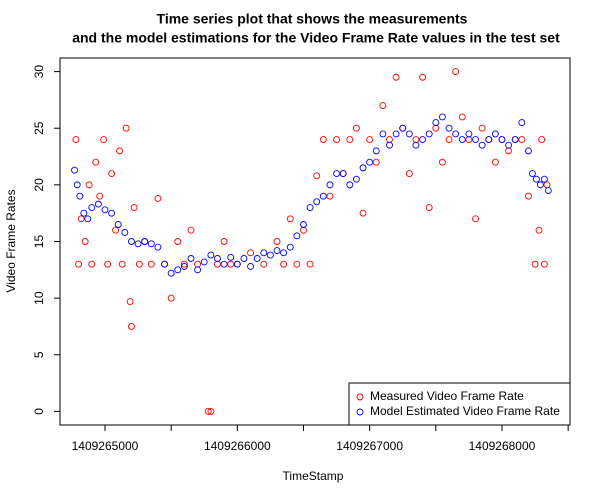 Image resolution: width=600 pixels, height=500 pixels. Describe the element at coordinates (105, 446) in the screenshot. I see `x-tick-label: 1409265000` at that location.